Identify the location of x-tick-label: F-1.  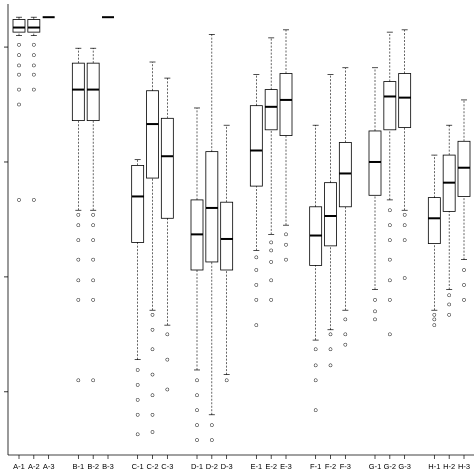
(315, 466).